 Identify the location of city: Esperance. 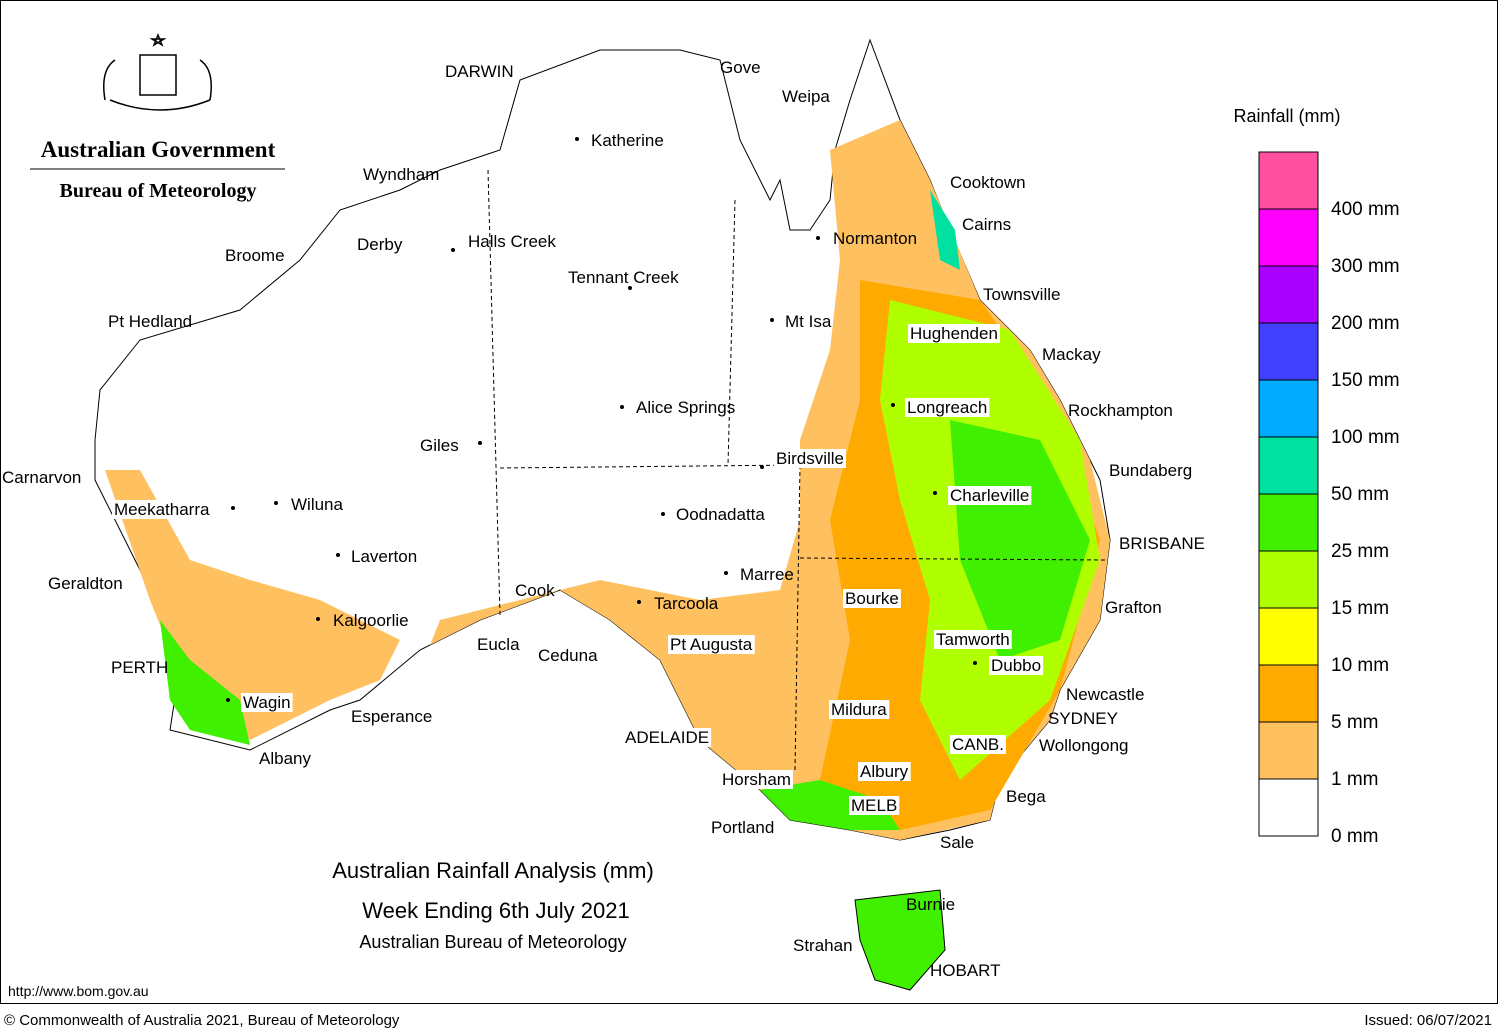
(391, 716).